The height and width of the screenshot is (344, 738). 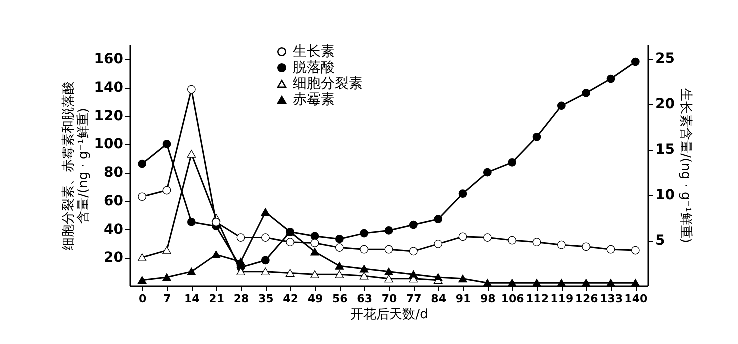 What do you see at coordinates (513, 299) in the screenshot?
I see `x-tick-label: 106` at bounding box center [513, 299].